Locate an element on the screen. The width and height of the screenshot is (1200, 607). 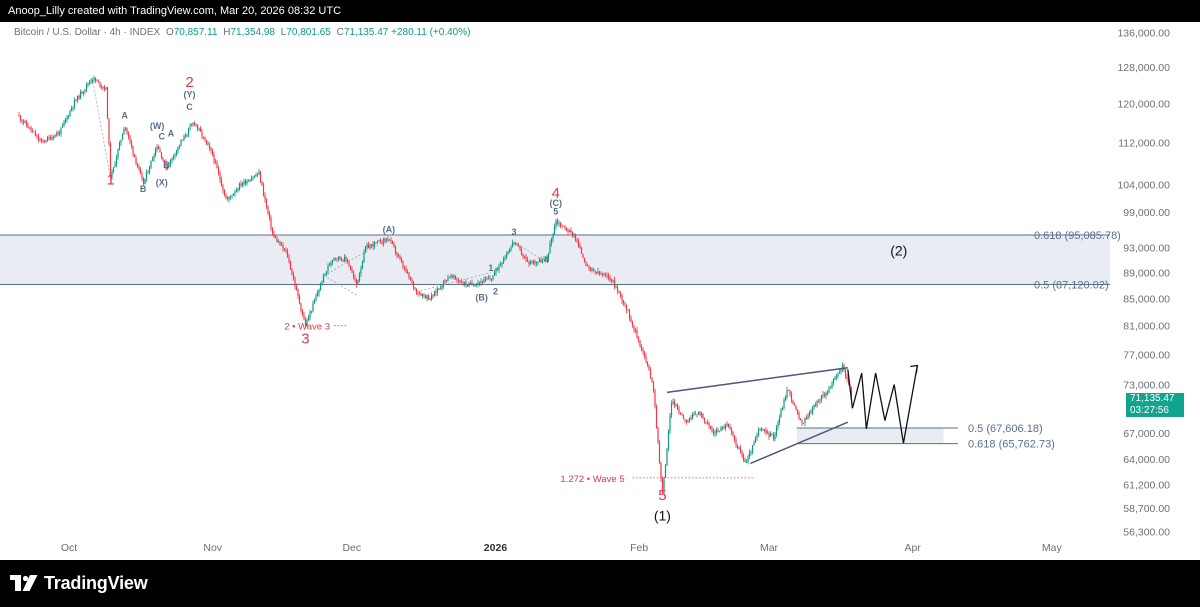
y-tick-label: 93,000.00 is located at coordinates (1146, 249).